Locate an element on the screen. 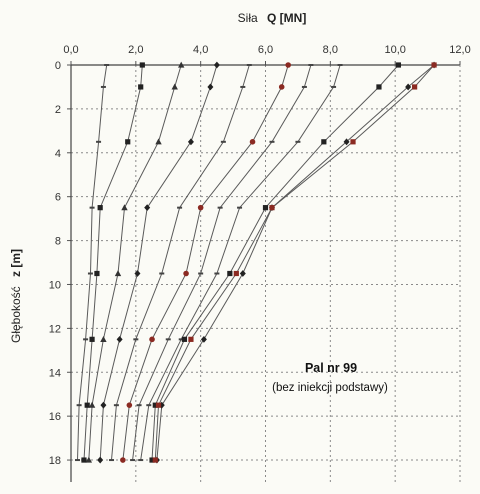 This screenshot has height=494, width=480. y-tick-label: 0 is located at coordinates (58, 66).